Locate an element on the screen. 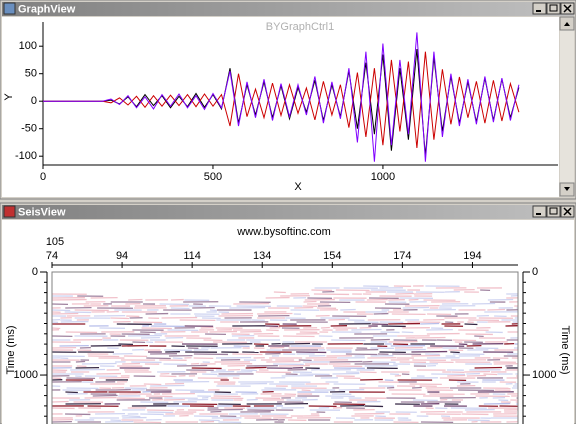 This screenshot has width=576, height=424. window-buttons is located at coordinates (553, 110).